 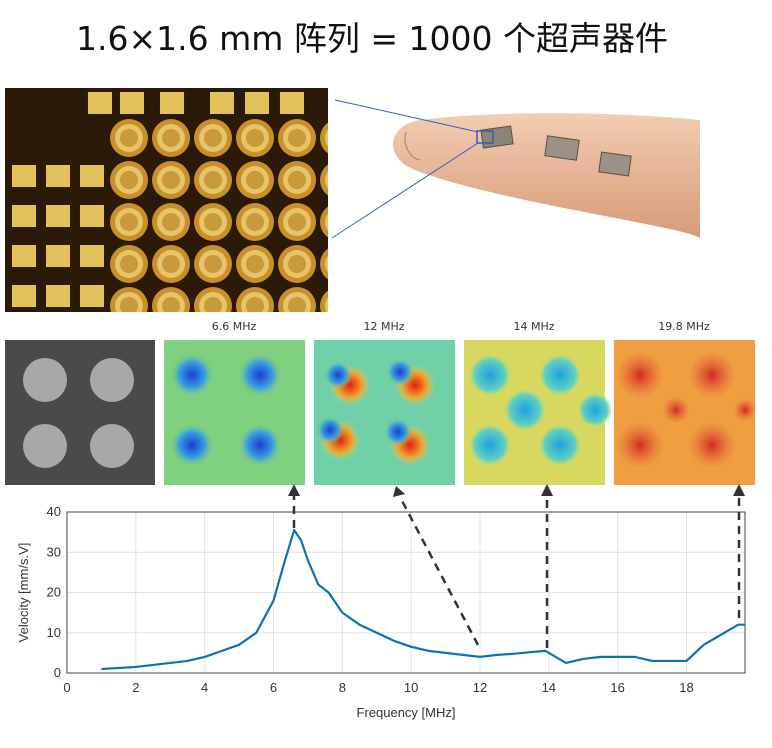 I want to click on y-axis-label: Velocity [mm/s.V], so click(x=23, y=593).